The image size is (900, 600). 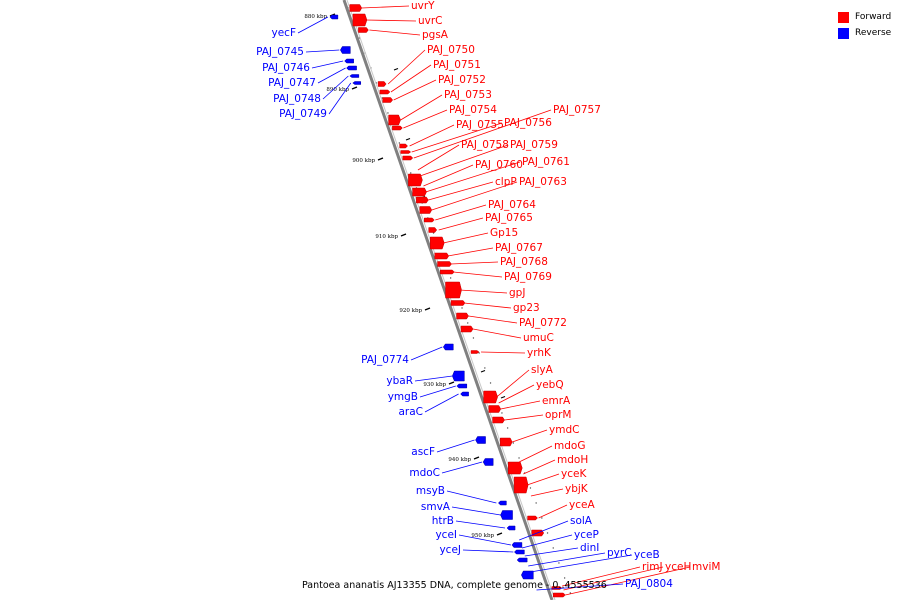 I want to click on forward-gene-label: PAJ_0764, so click(x=512, y=205).